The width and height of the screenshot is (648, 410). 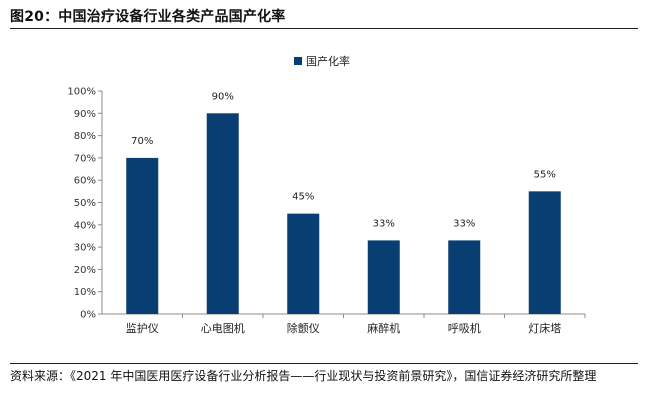 What do you see at coordinates (85, 225) in the screenshot?
I see `y-tick-label: 40%` at bounding box center [85, 225].